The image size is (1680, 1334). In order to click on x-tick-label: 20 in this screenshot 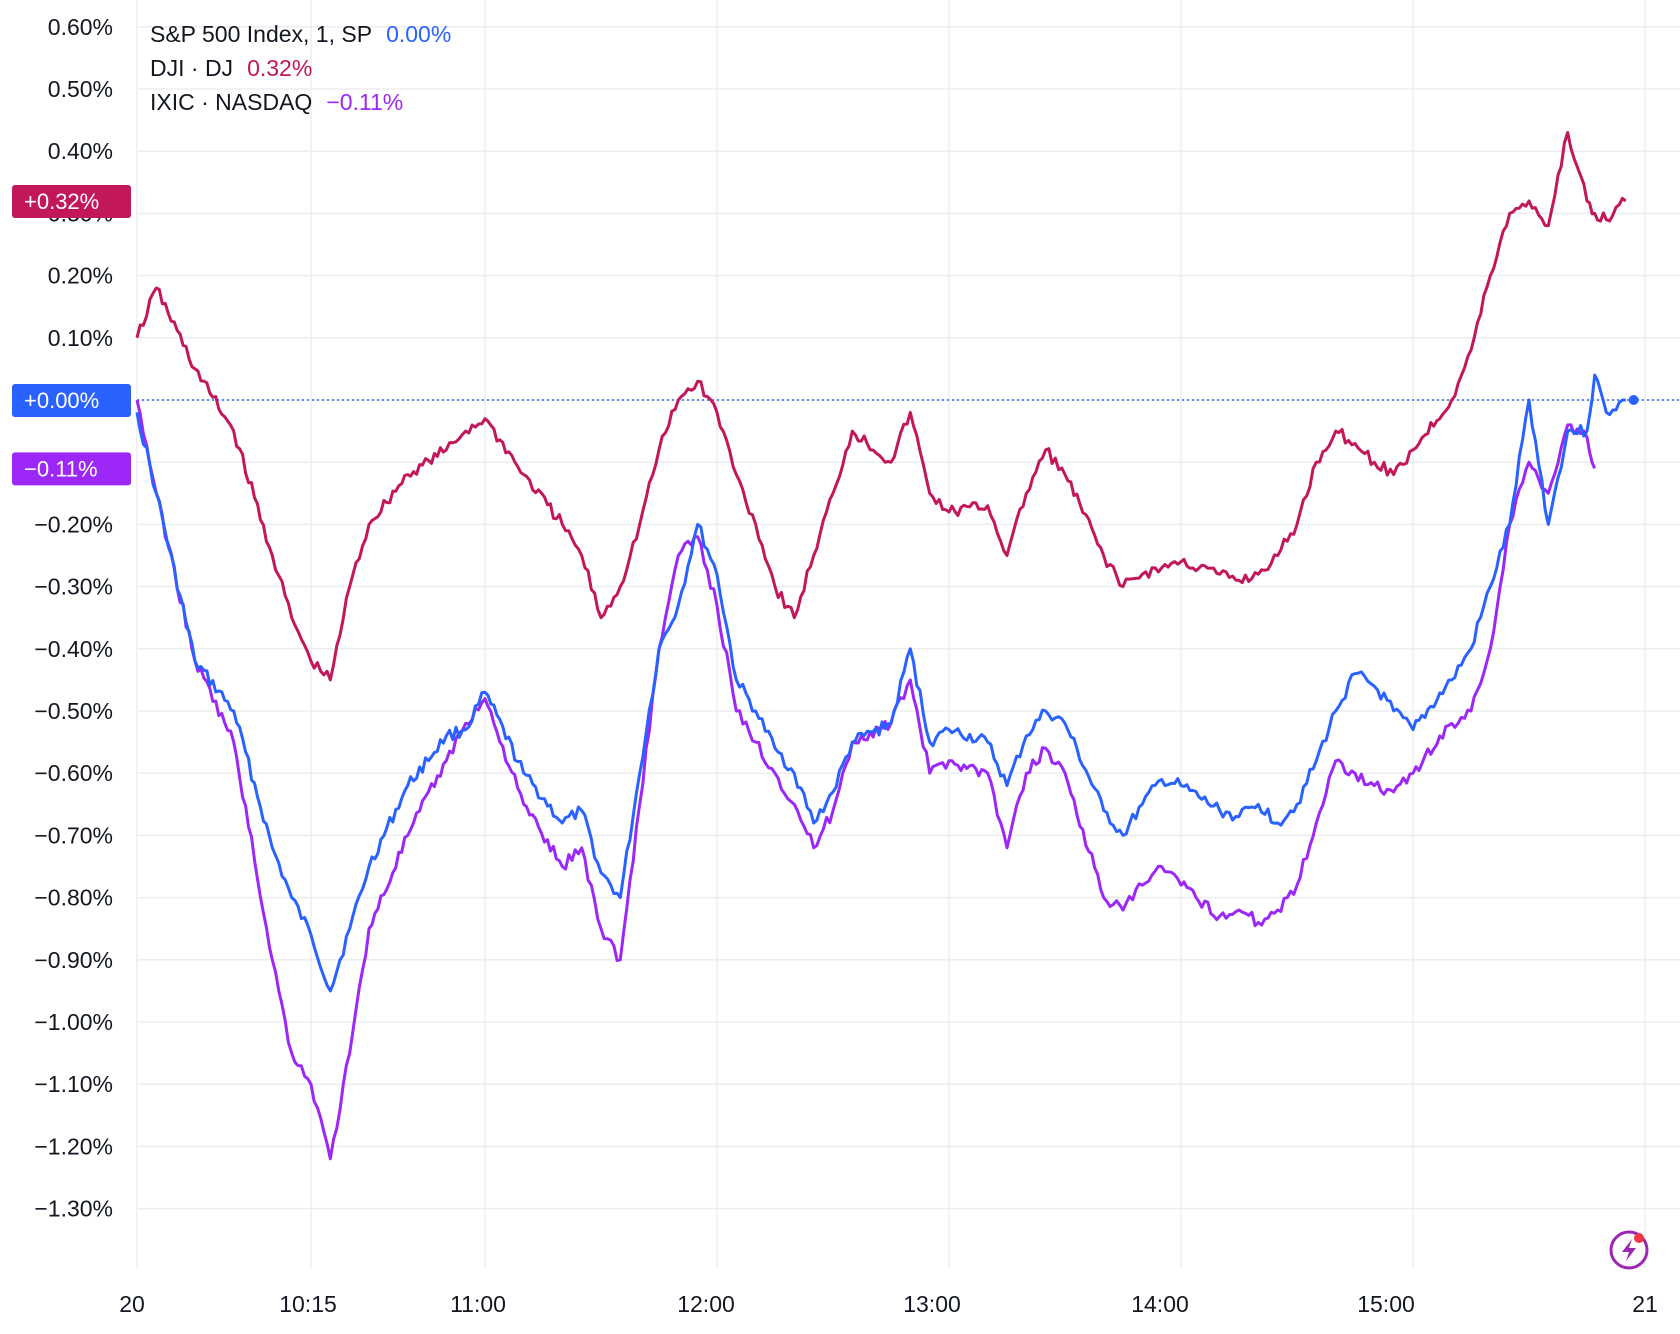, I will do `click(132, 1304)`.